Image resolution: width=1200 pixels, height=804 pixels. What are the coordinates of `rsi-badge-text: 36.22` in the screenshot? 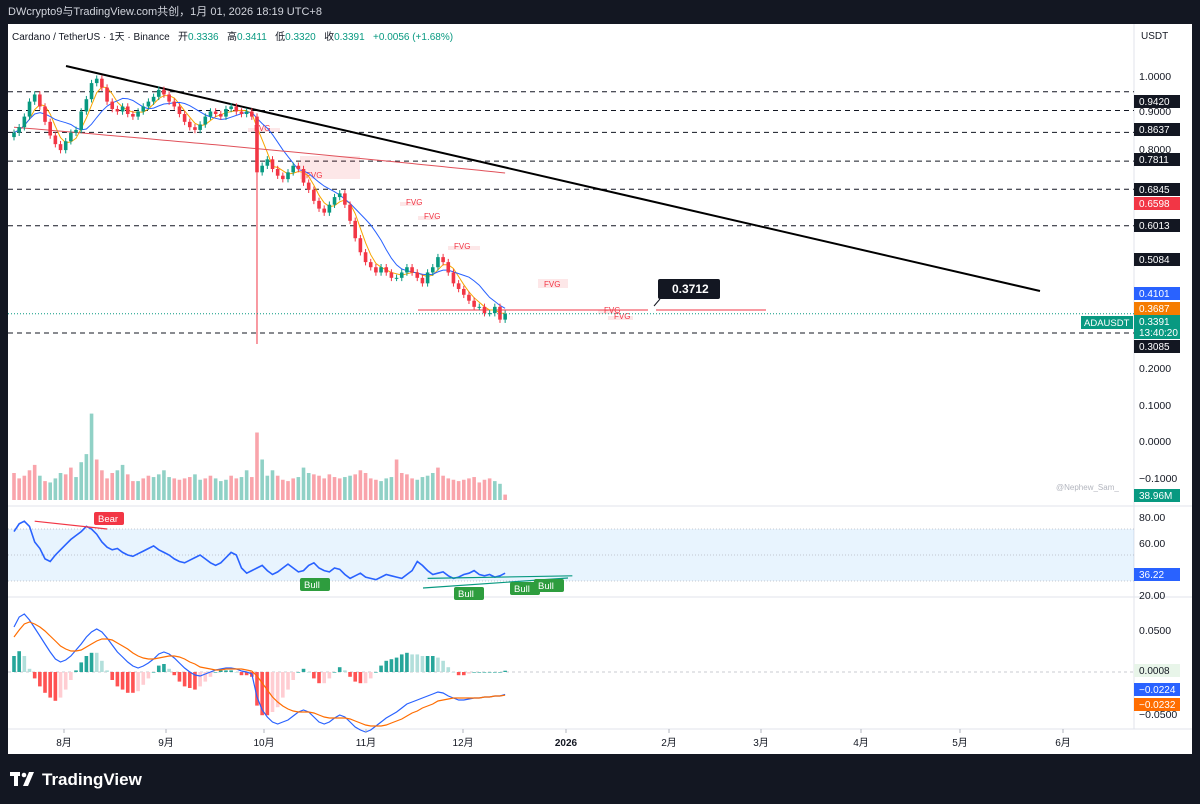 It's located at (1151, 575).